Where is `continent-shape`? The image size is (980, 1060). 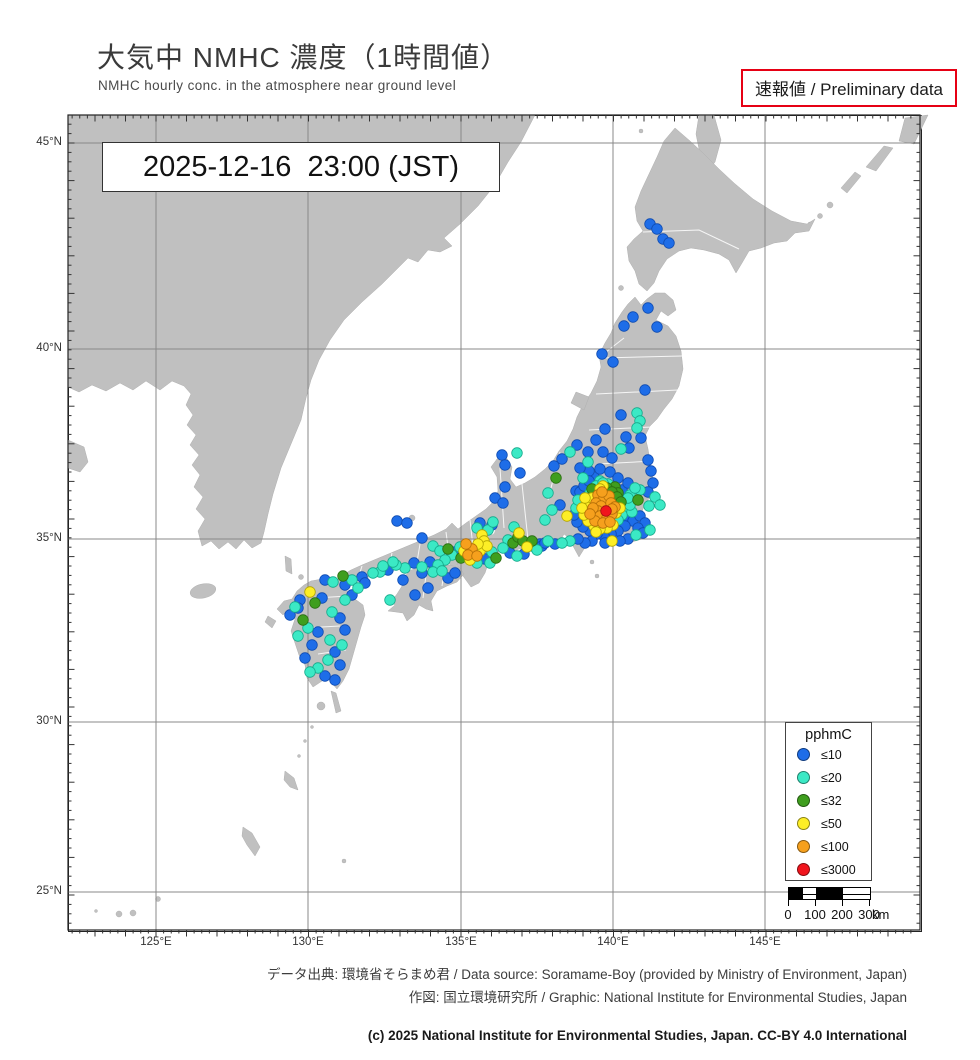
continent-shape is located at coordinates (78, 456).